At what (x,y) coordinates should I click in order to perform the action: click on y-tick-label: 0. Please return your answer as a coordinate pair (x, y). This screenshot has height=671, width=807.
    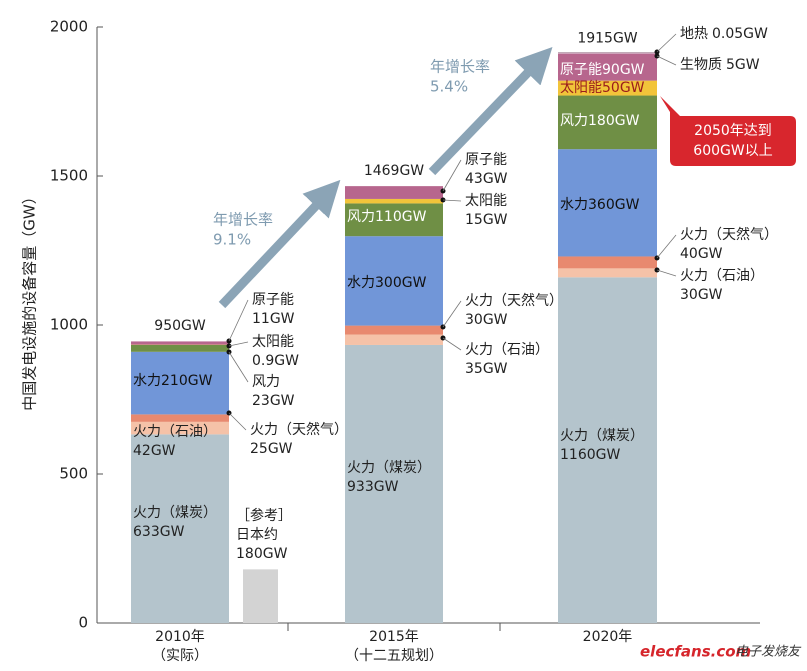
    Looking at the image, I should click on (83, 623).